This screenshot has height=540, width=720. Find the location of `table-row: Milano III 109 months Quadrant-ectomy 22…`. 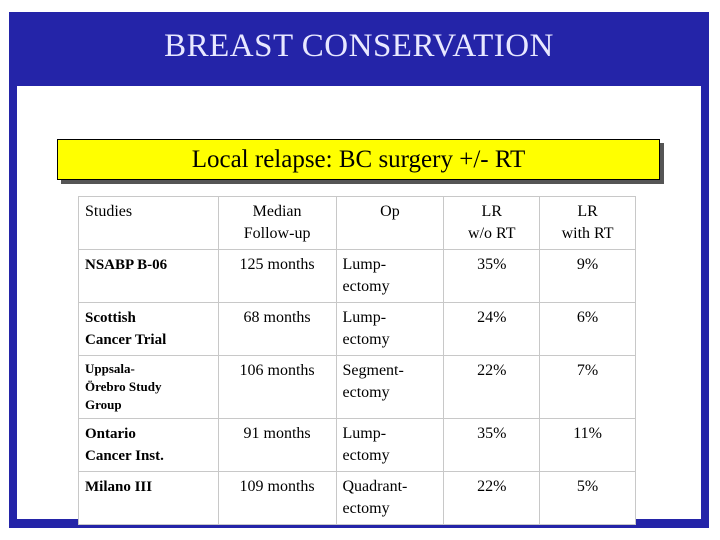

table-row: Milano III 109 months Quadrant-ectomy 22… is located at coordinates (357, 498).